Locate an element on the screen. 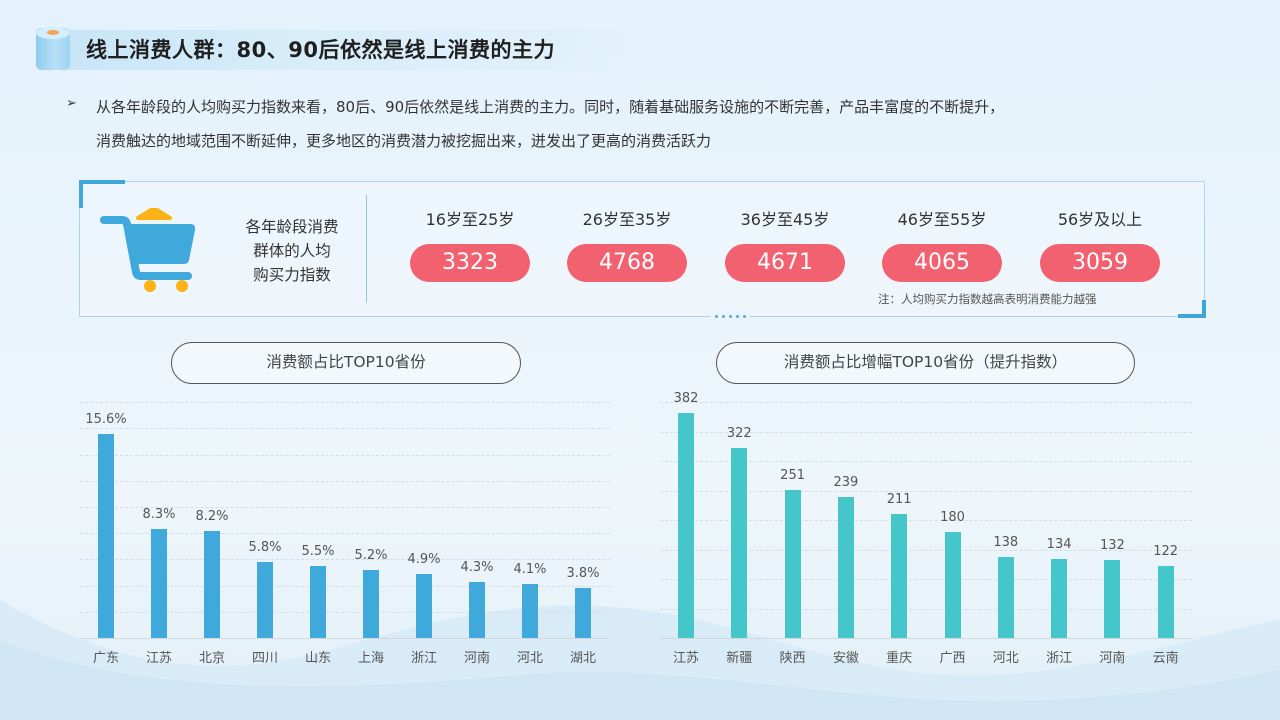 This screenshot has width=1280, height=720. age-group-36-45: 36岁至45岁 4671 is located at coordinates (785, 245).